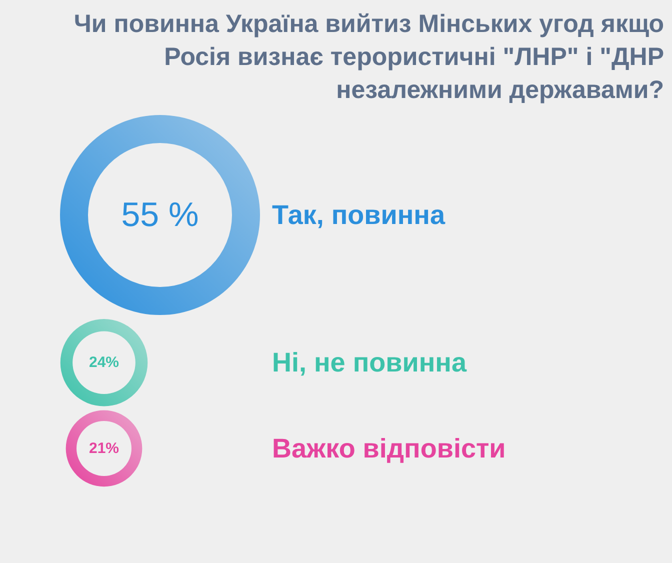 This screenshot has width=672, height=563. Describe the element at coordinates (104, 448) in the screenshot. I see `data-label: 21%` at that location.